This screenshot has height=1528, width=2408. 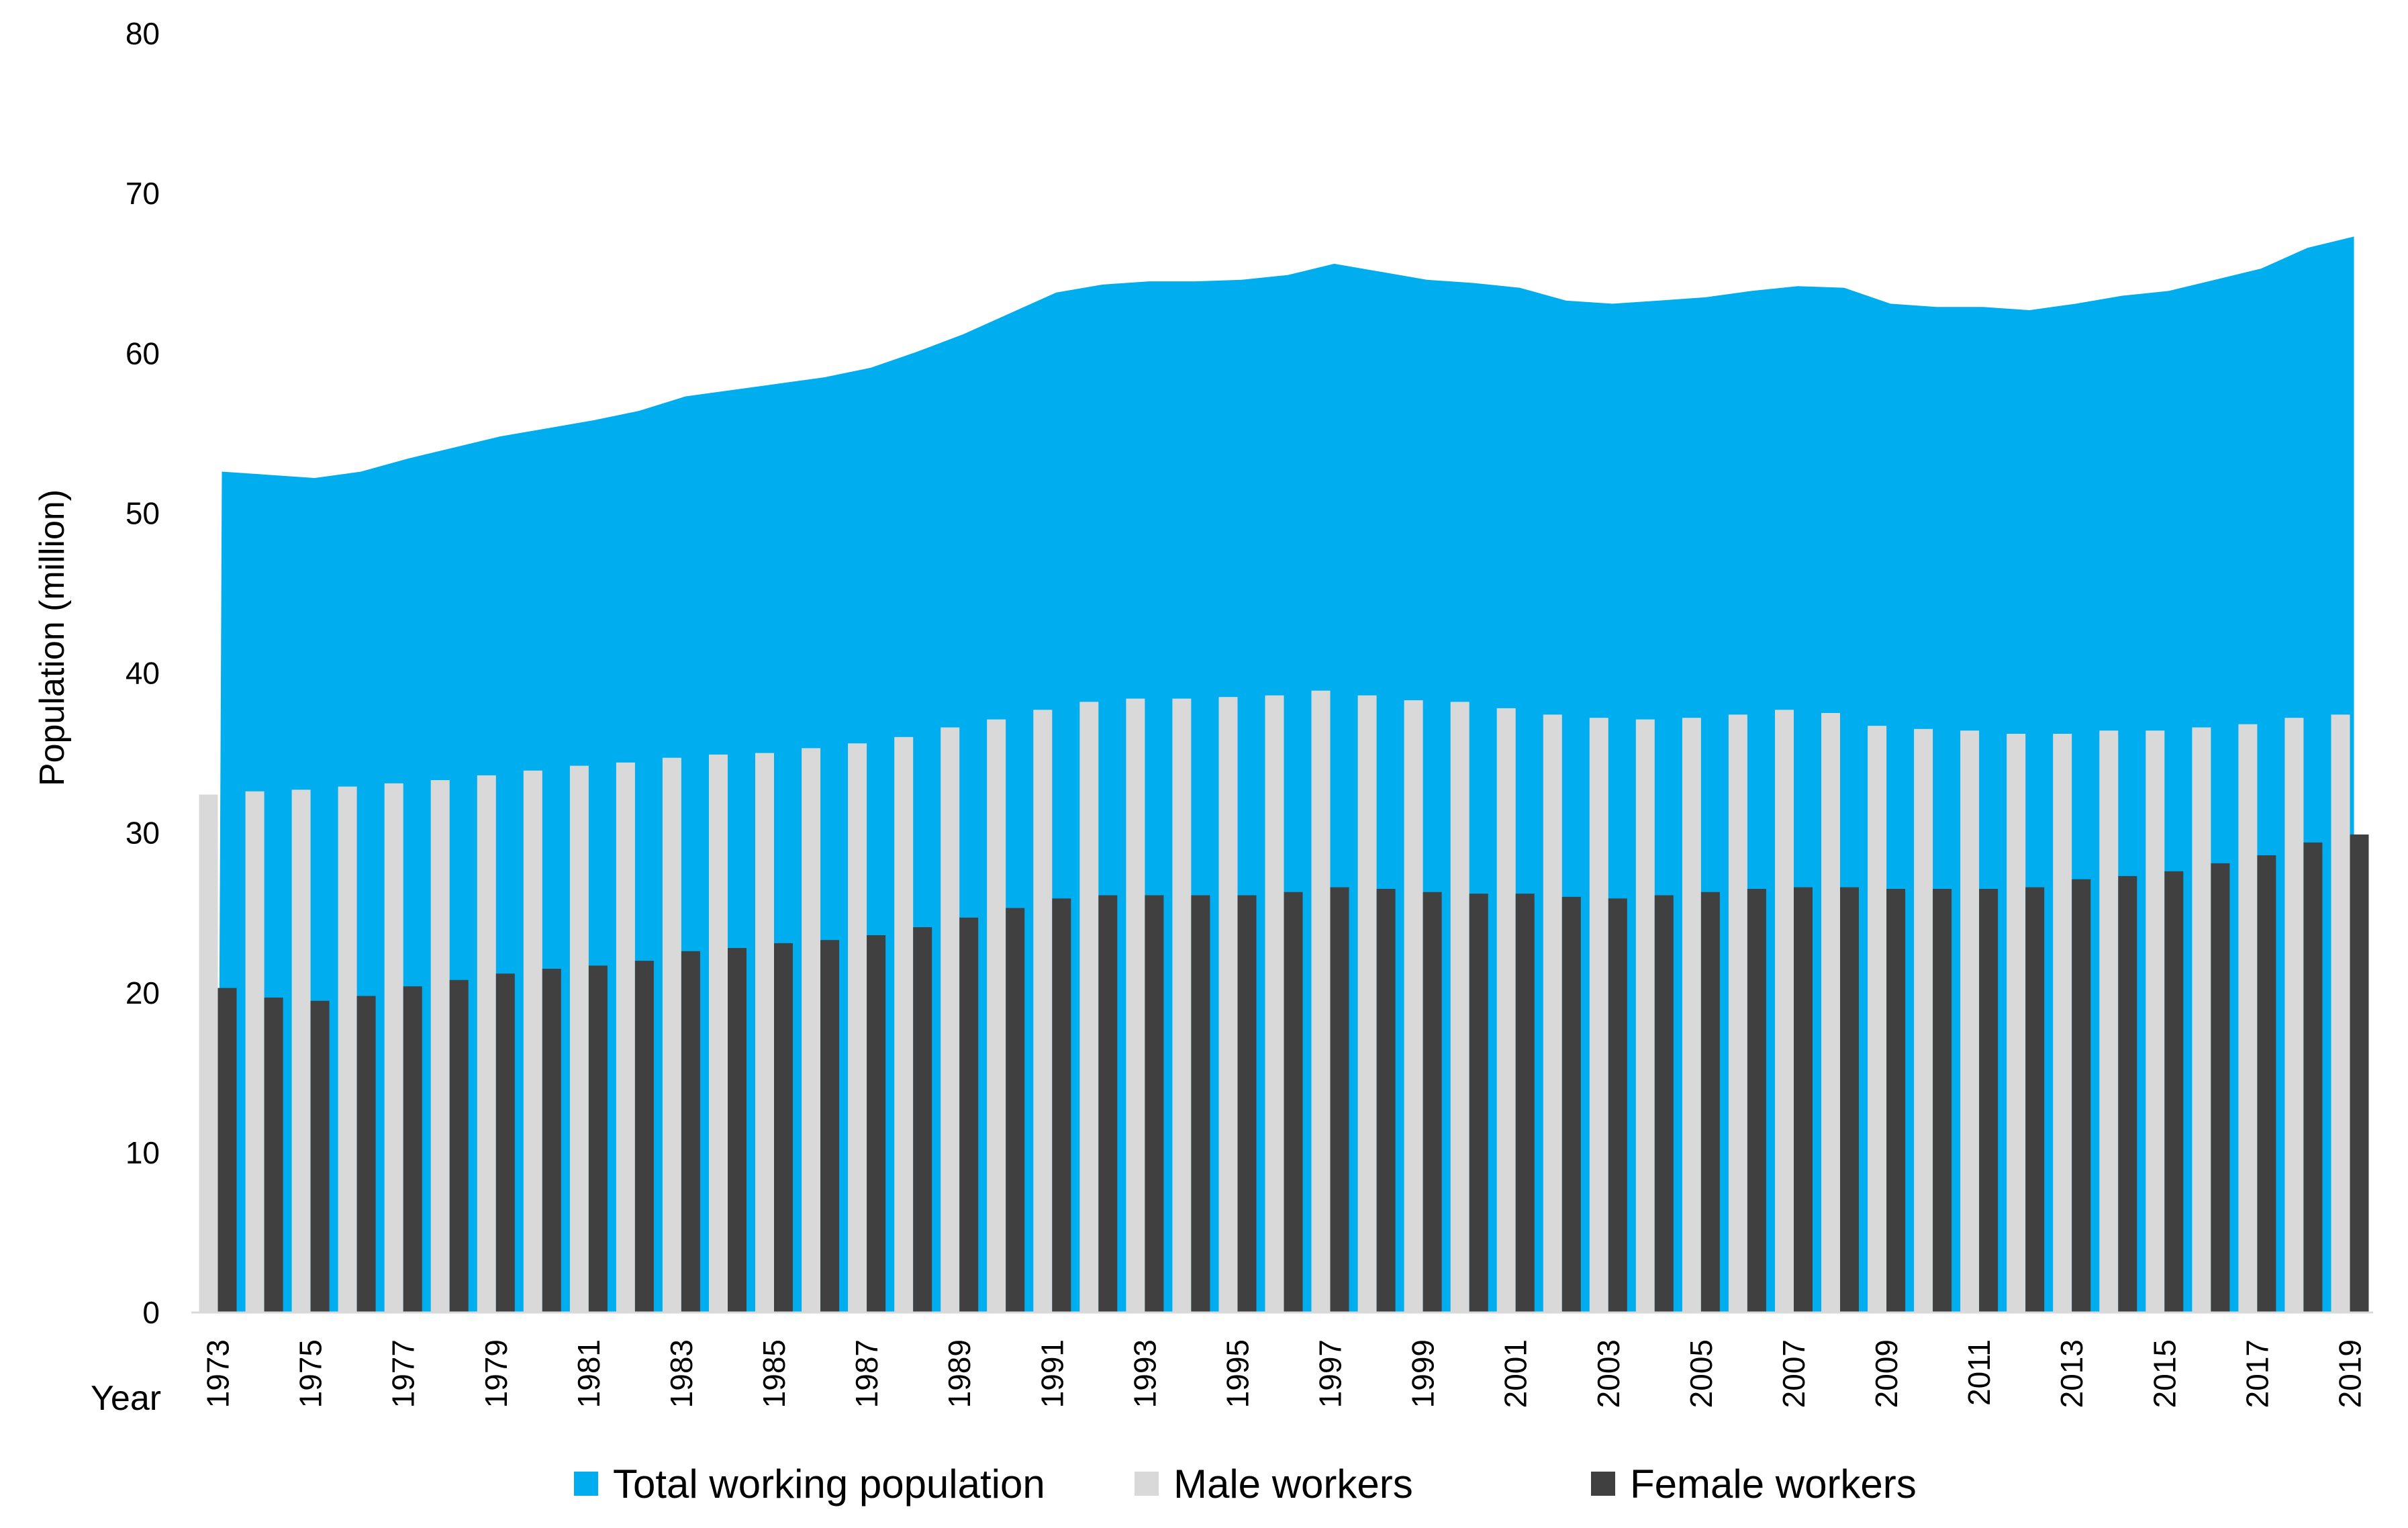 I want to click on bar-female-2004, so click(x=1664, y=1103).